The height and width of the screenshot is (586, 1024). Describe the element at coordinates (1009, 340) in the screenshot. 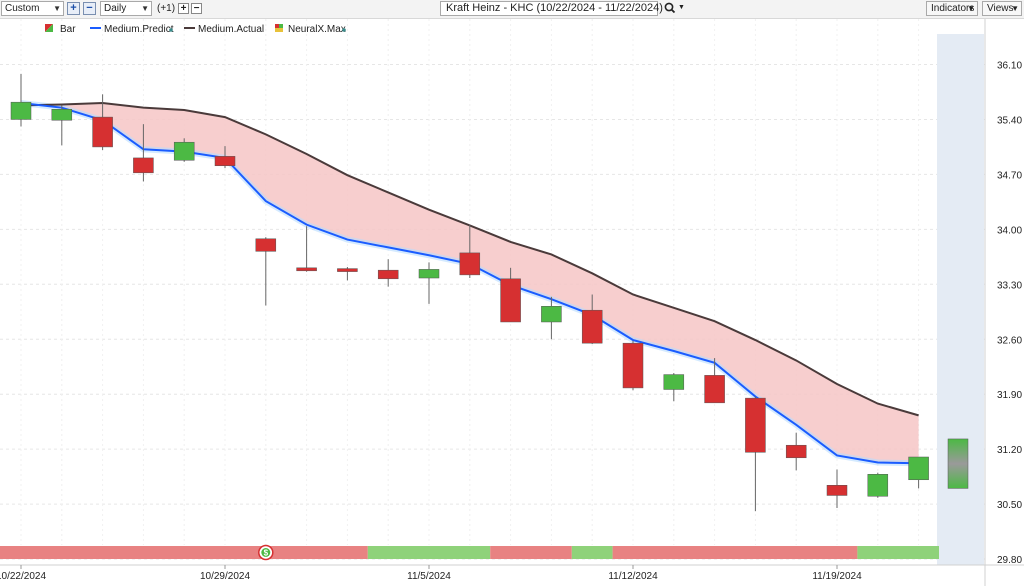

I see `y-tick-label: 32.60` at that location.